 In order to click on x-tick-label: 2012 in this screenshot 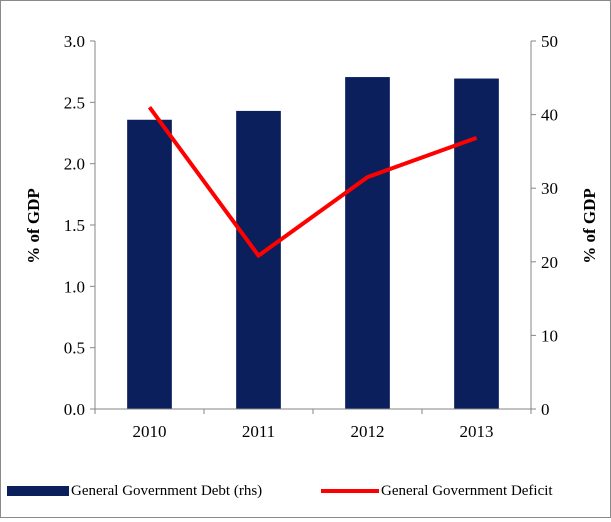, I will do `click(368, 431)`.